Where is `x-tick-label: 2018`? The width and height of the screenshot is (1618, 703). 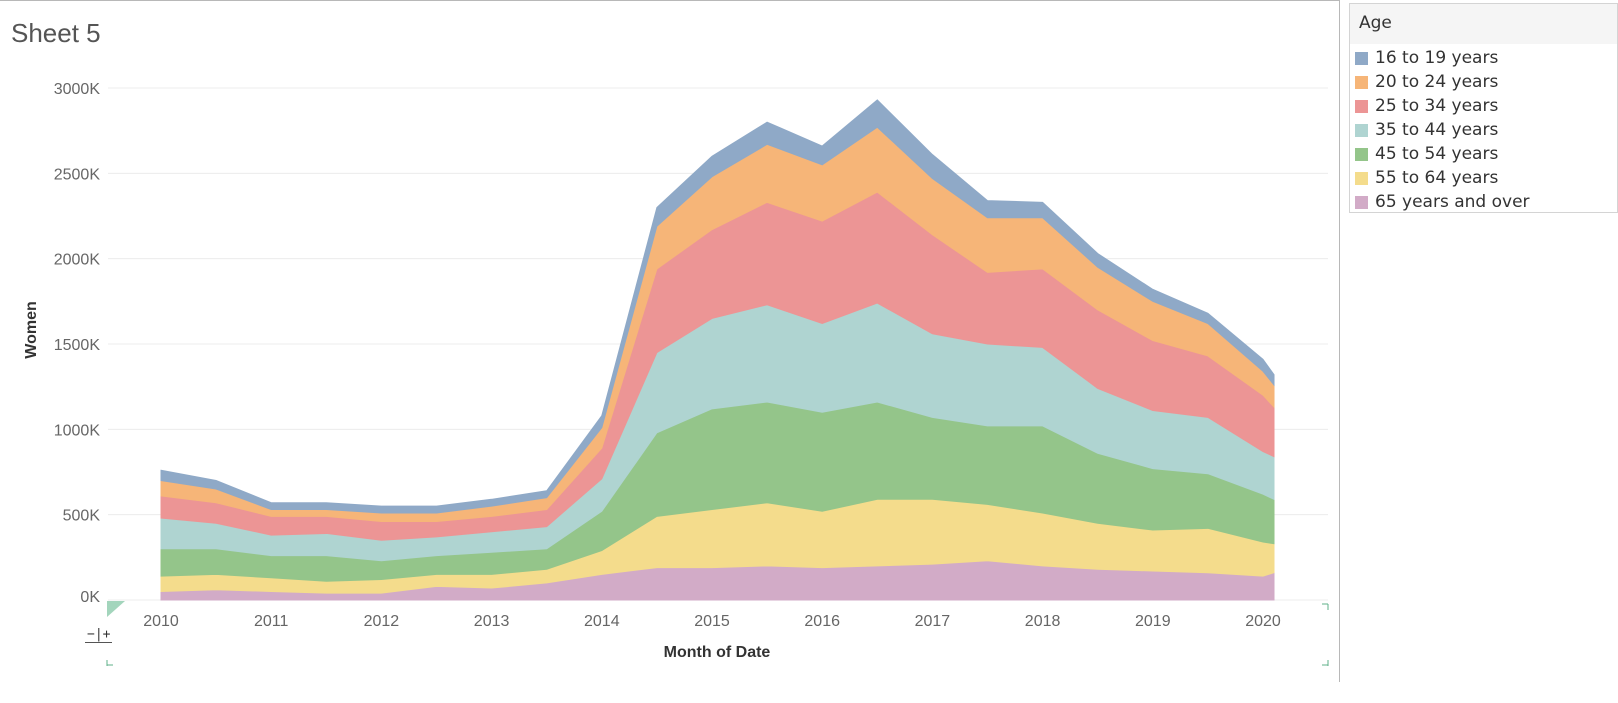
x-tick-label: 2018 is located at coordinates (1043, 621).